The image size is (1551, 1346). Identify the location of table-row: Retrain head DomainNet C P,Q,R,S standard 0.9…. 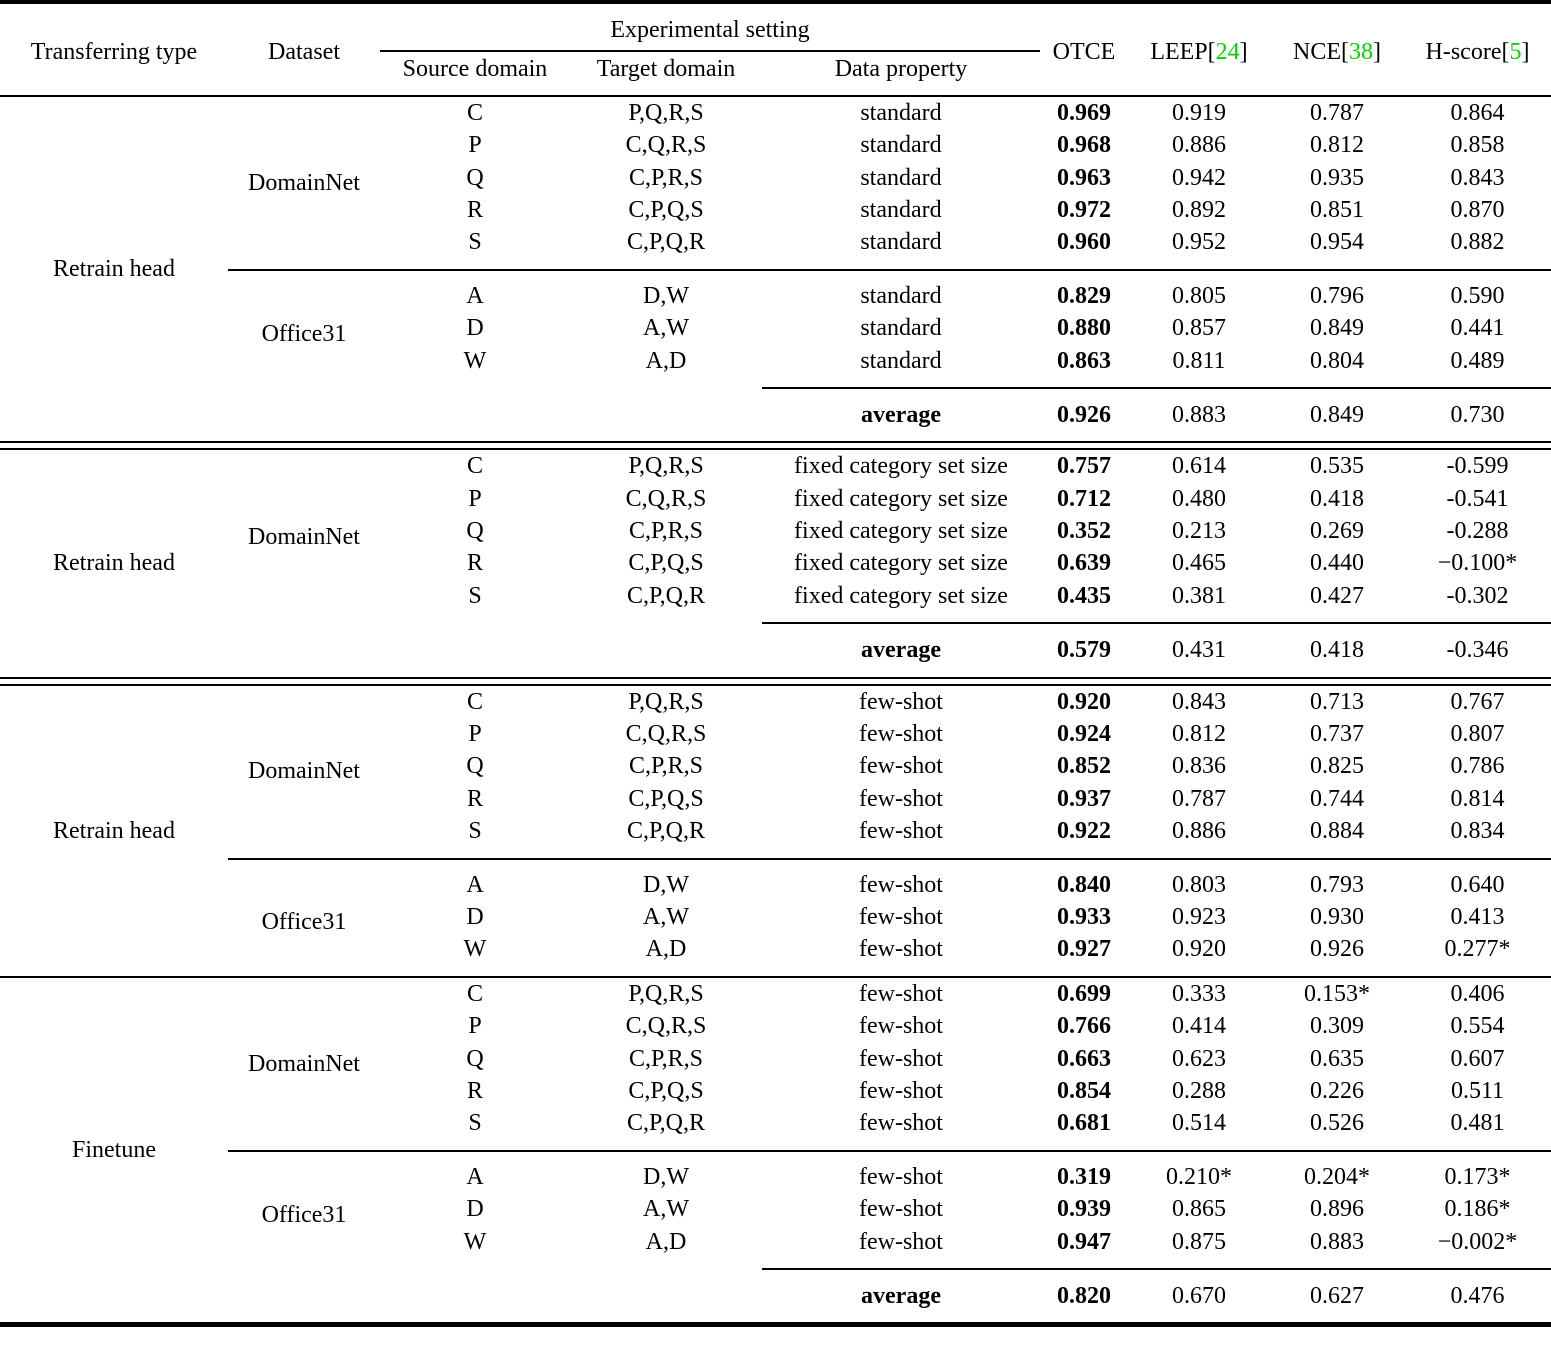
(775, 189).